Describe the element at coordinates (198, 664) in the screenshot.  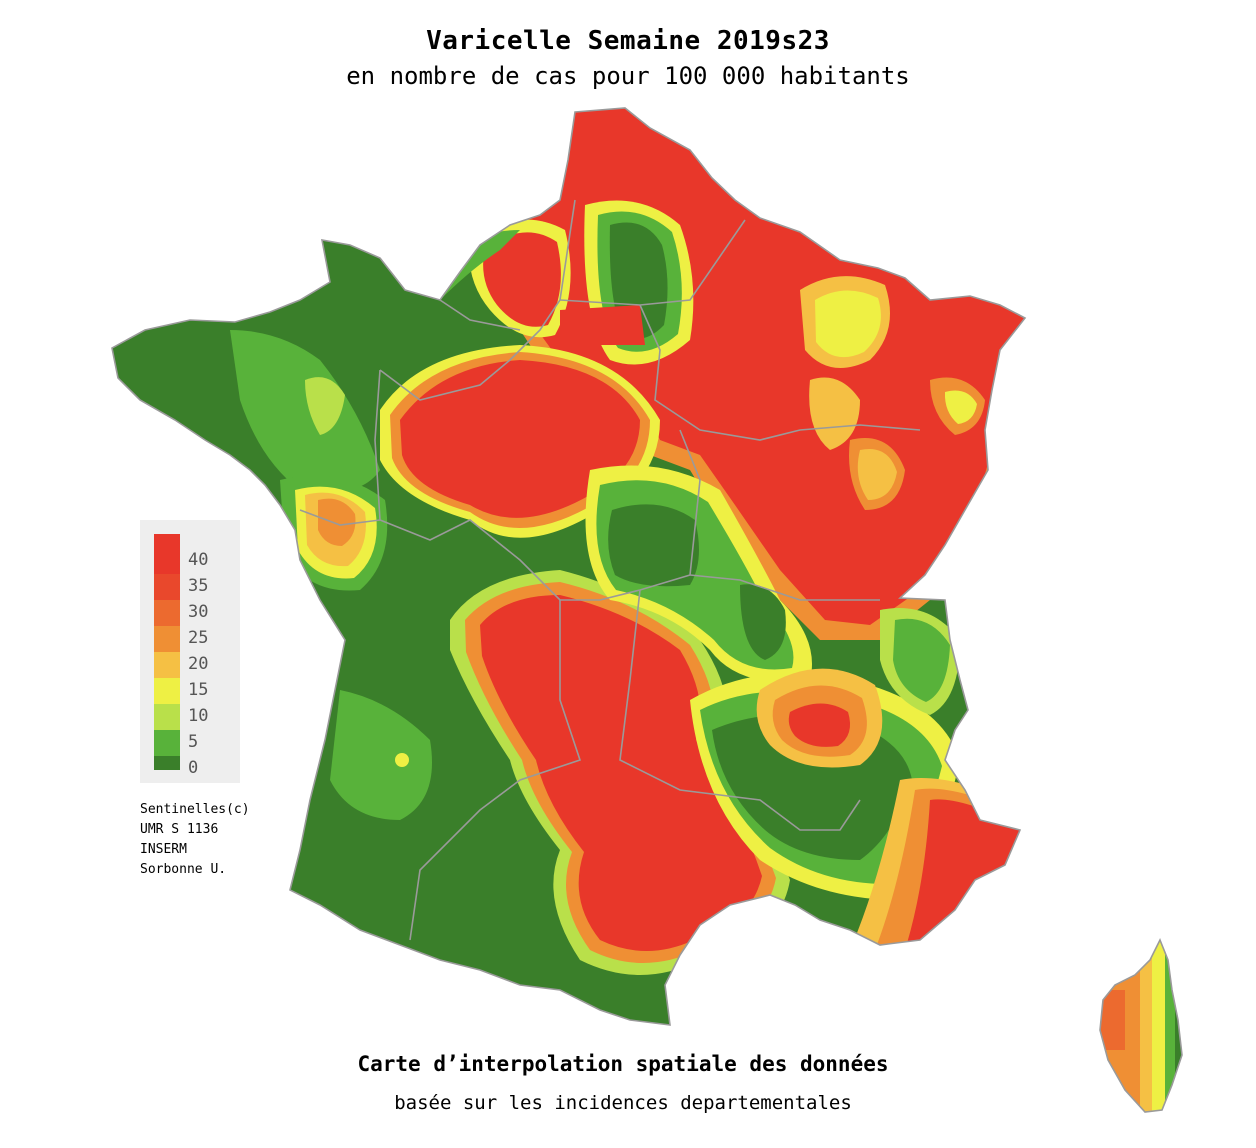
I see `legend-tick-label: 20` at that location.